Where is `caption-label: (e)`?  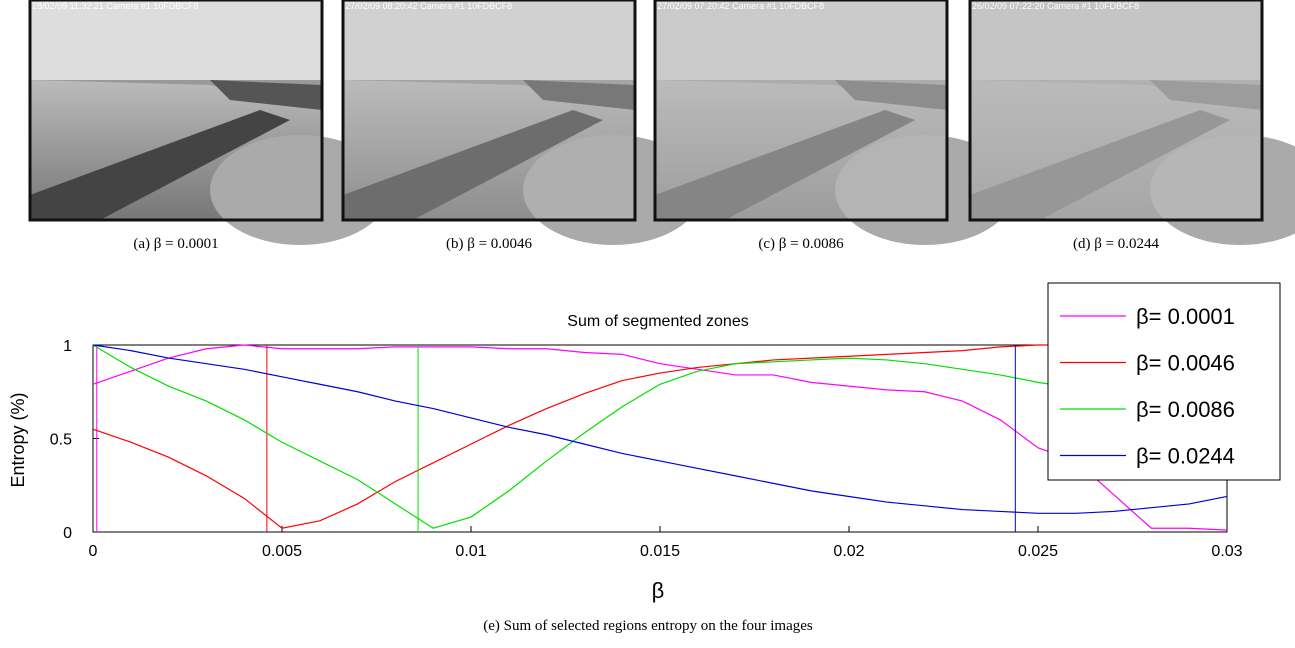
caption-label: (e) is located at coordinates (491, 626).